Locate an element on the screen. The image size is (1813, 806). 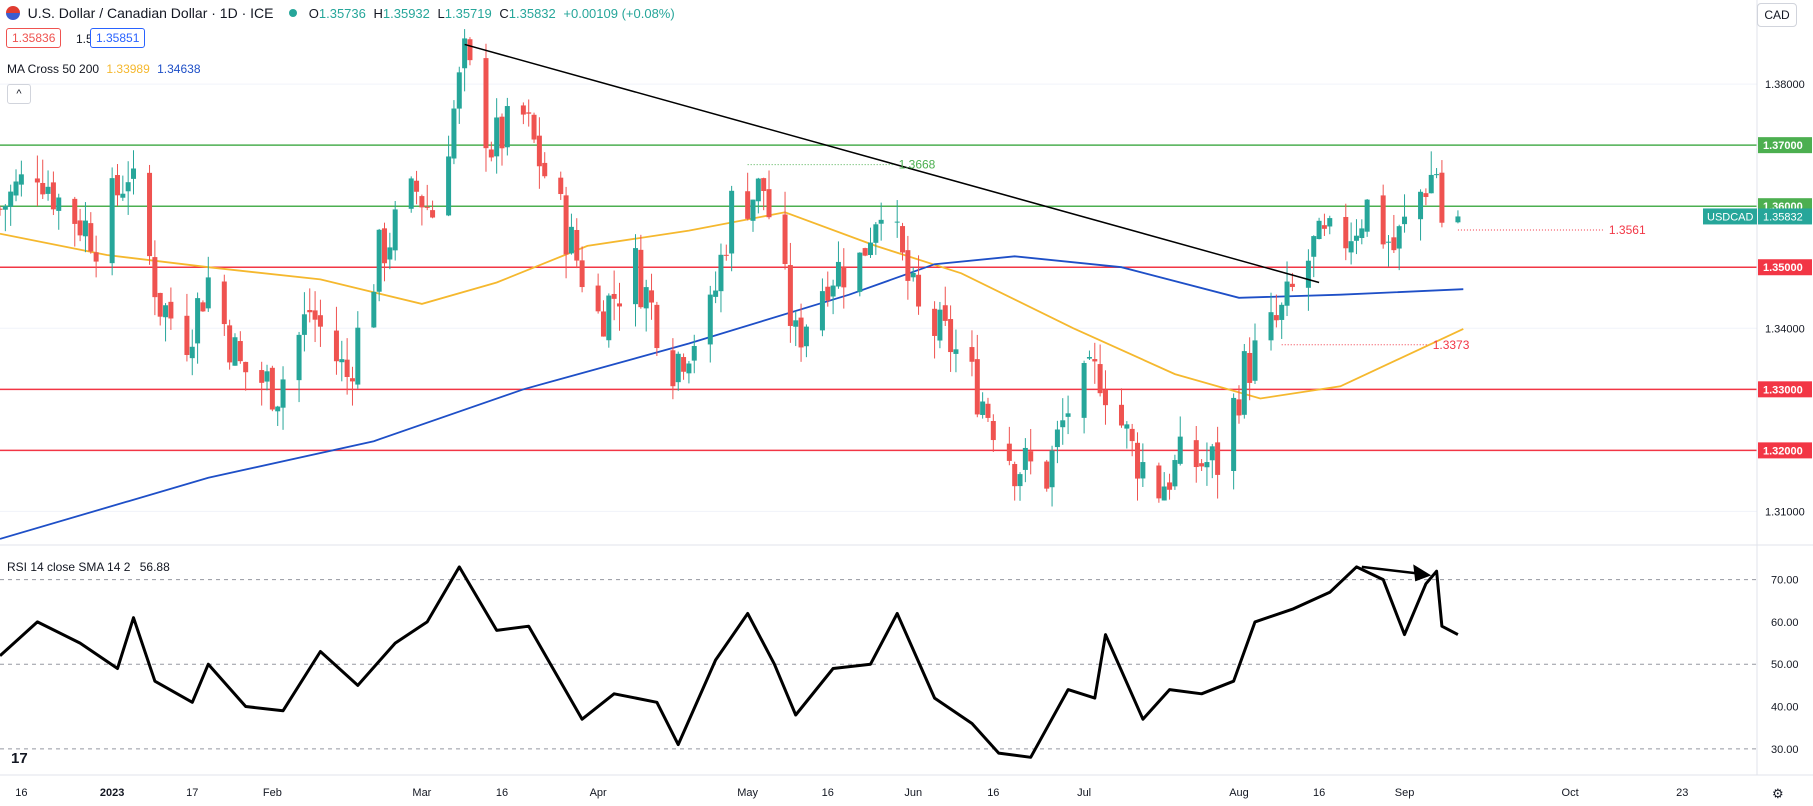
time-tick-label: Jul is located at coordinates (1084, 793).